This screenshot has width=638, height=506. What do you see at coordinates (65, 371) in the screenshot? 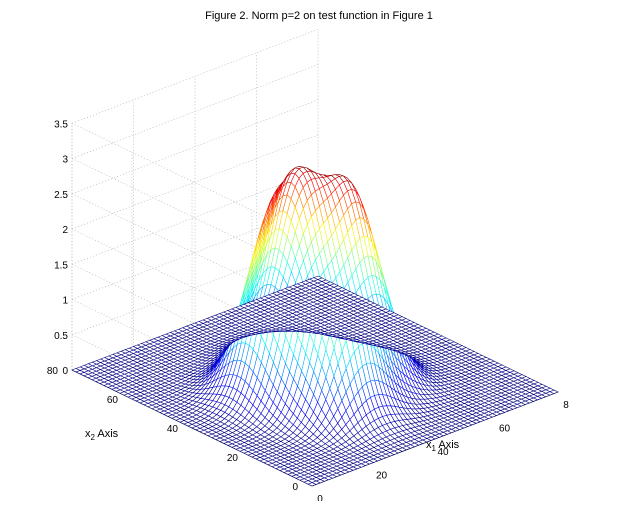
I see `z-tick-label: 0` at bounding box center [65, 371].